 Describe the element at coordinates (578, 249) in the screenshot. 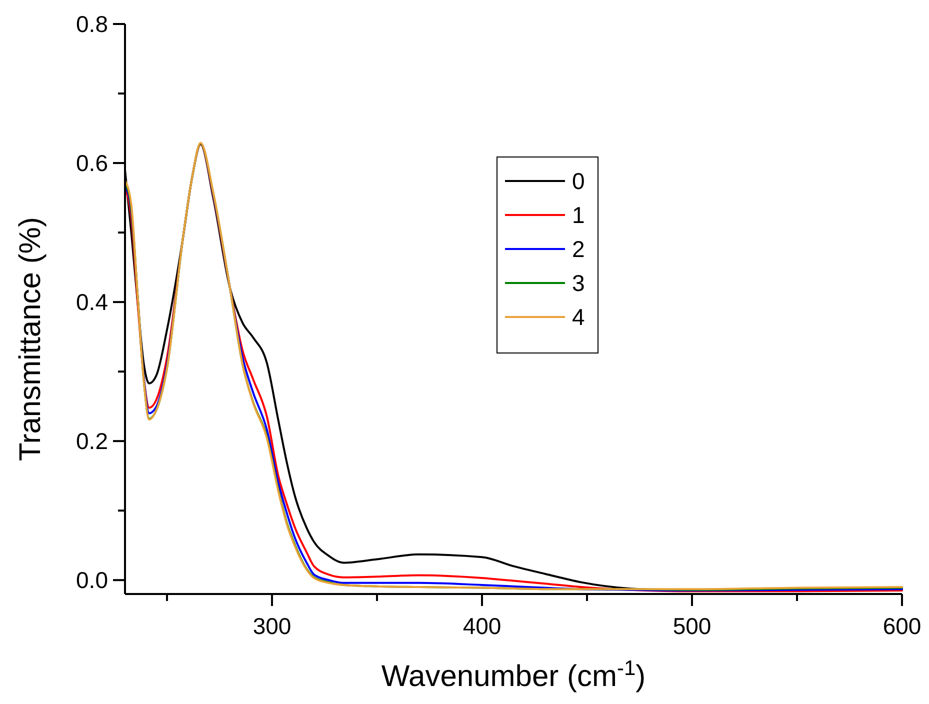

I see `legend-label: 2` at that location.